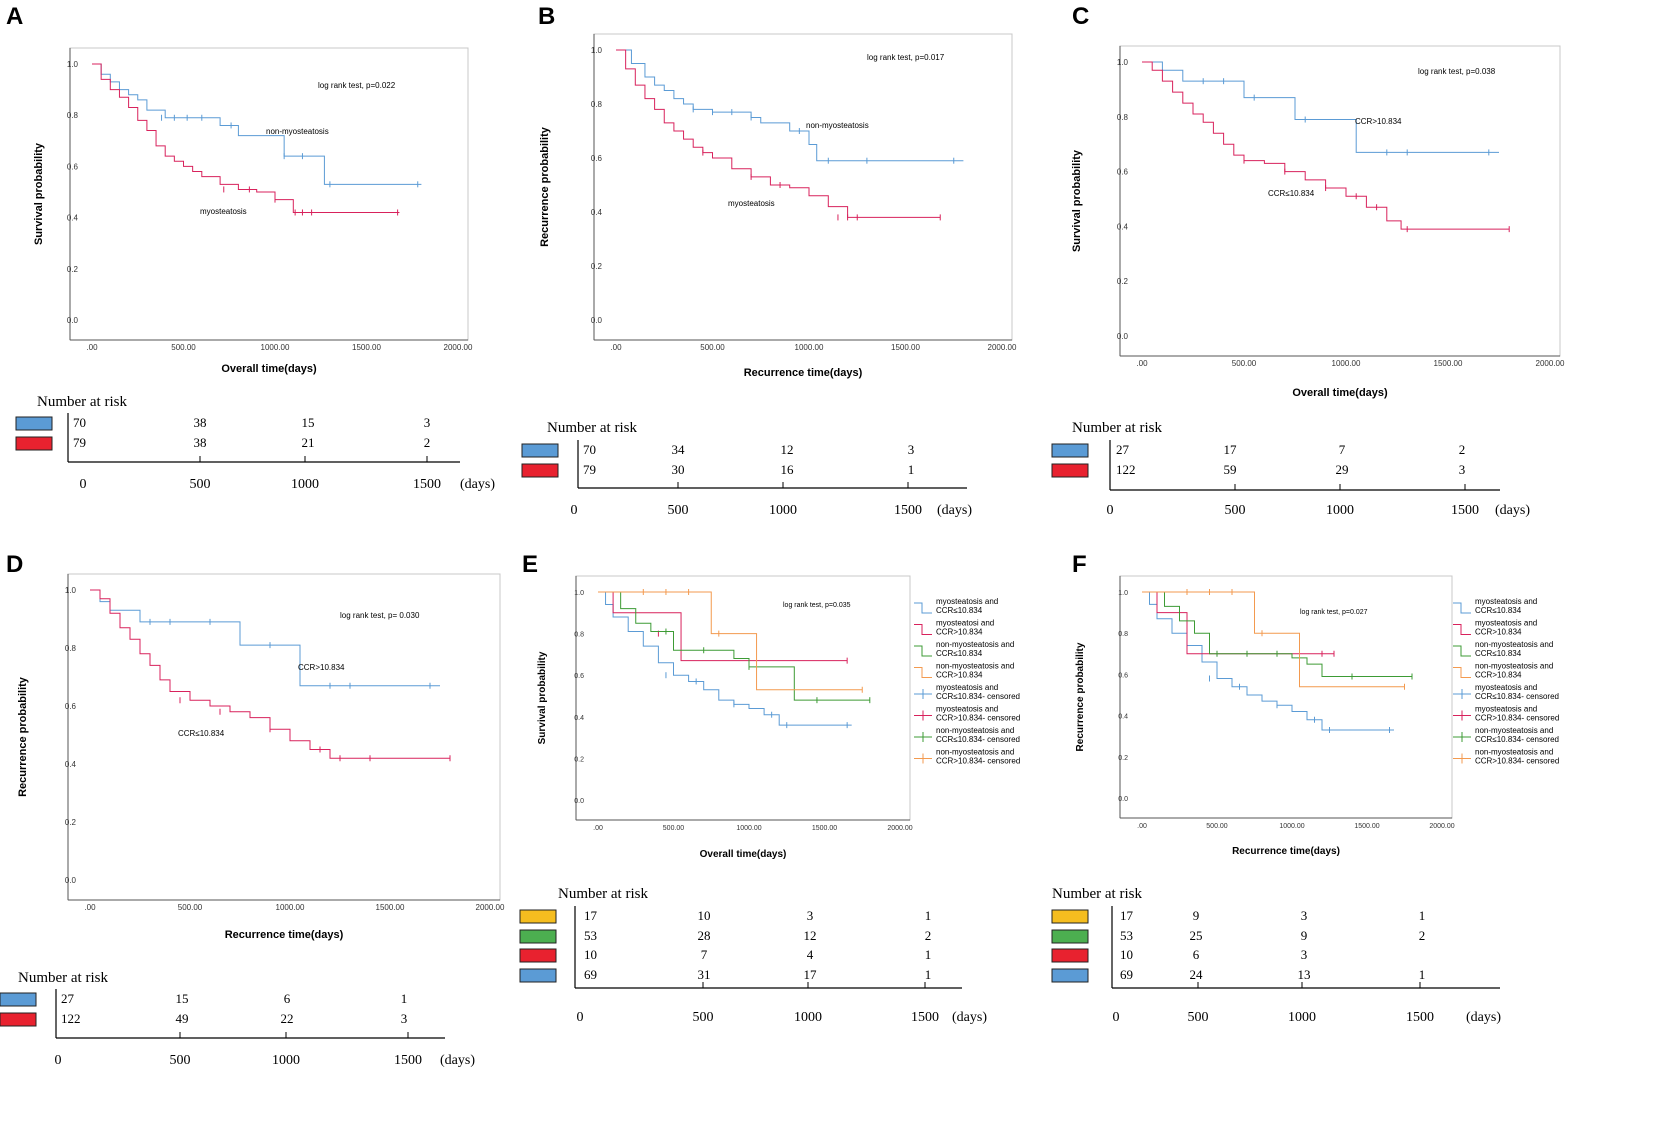 This screenshot has height=1127, width=1654. I want to click on legend-label: myosteatosi and, so click(965, 623).